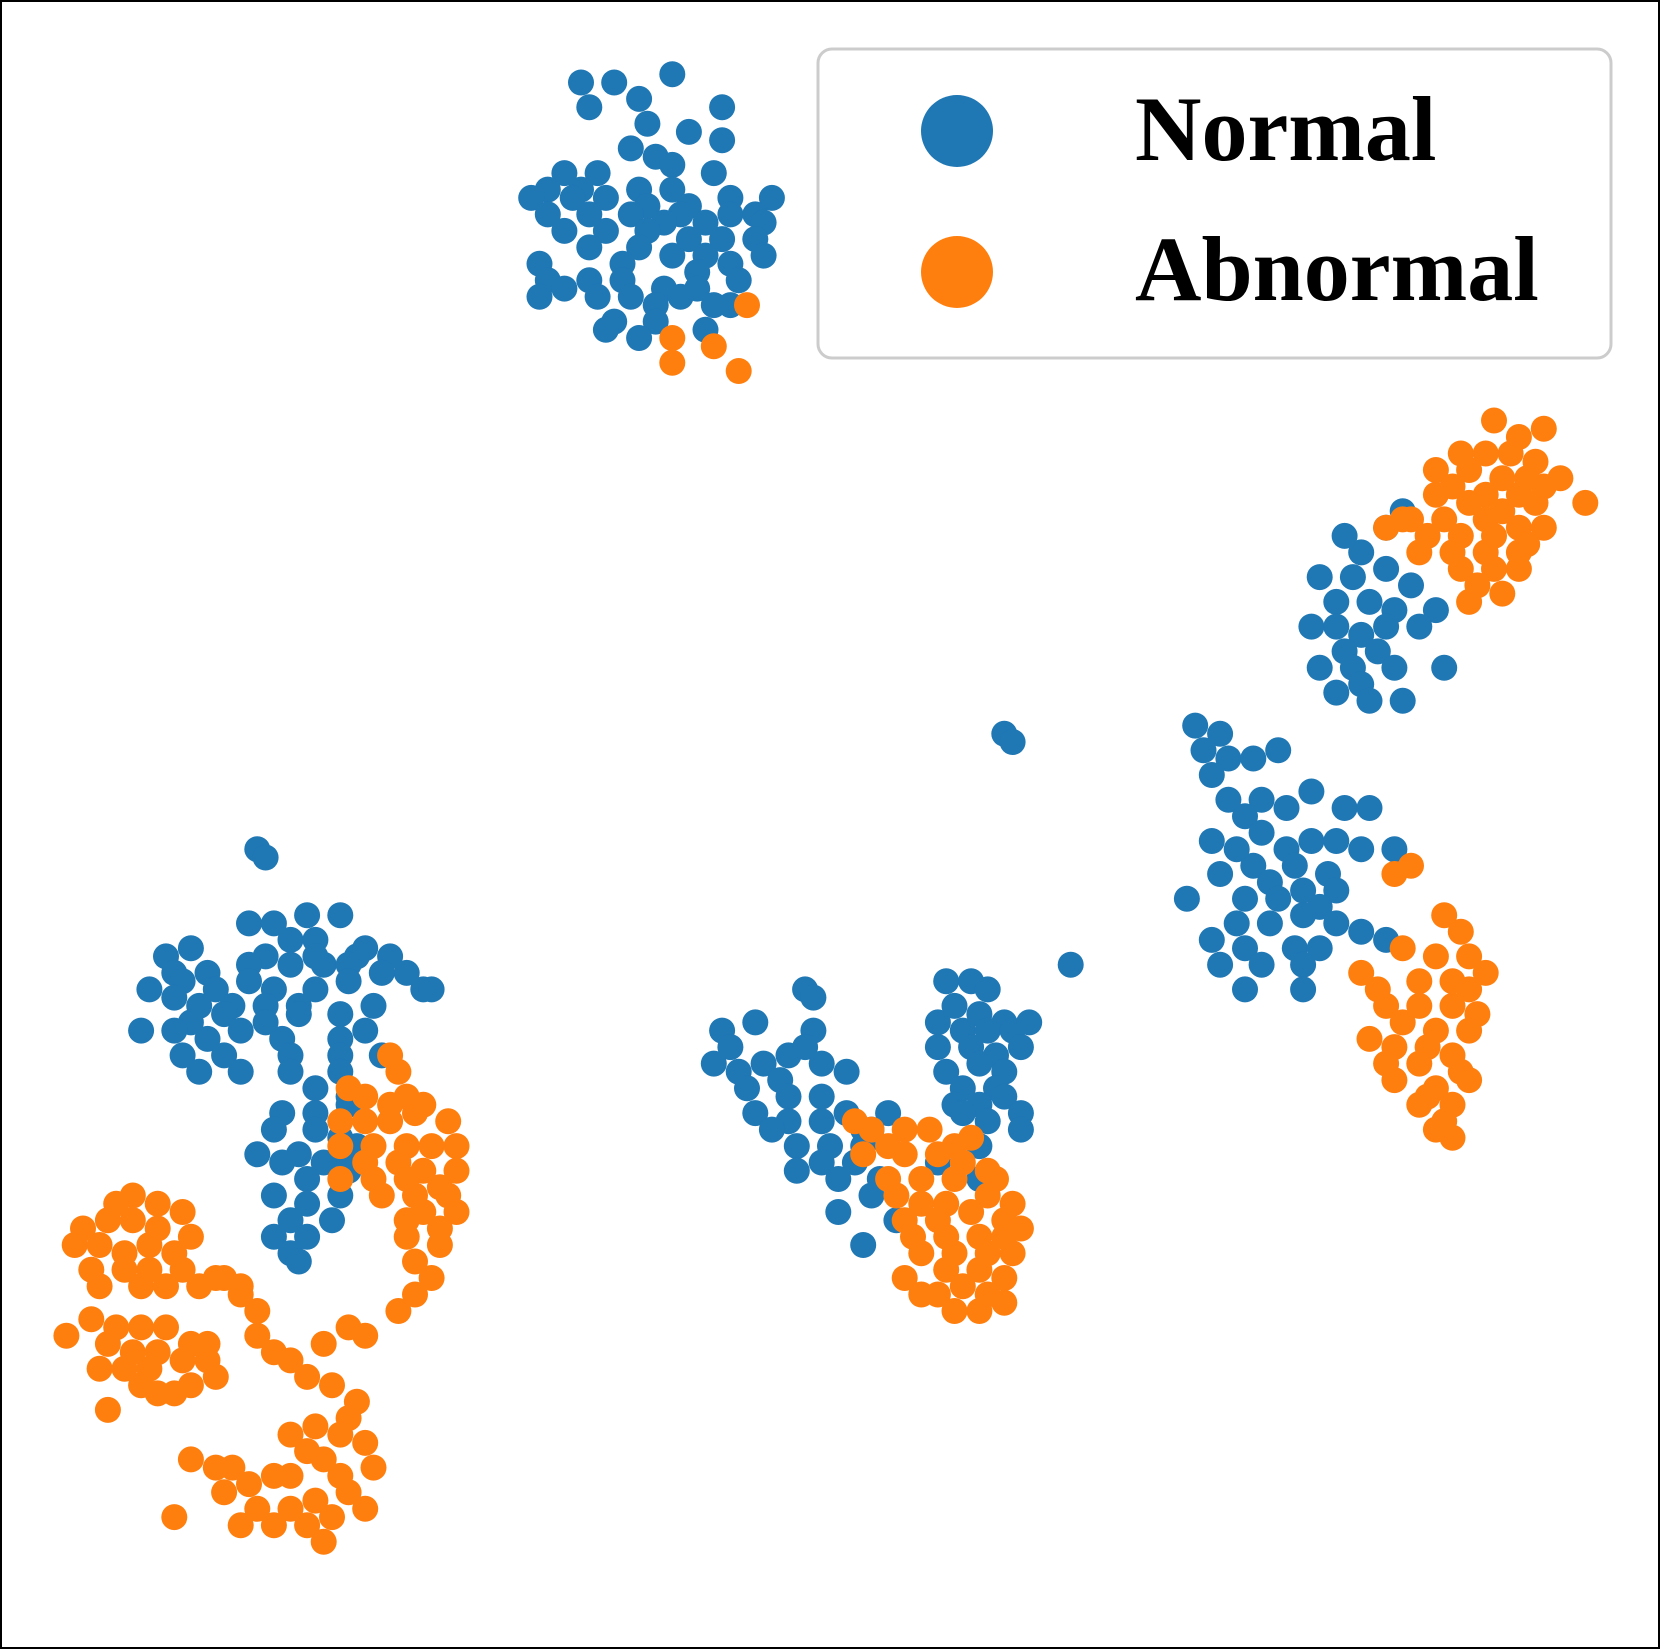  Describe the element at coordinates (957, 131) in the screenshot. I see `legend-marker-normal` at that location.